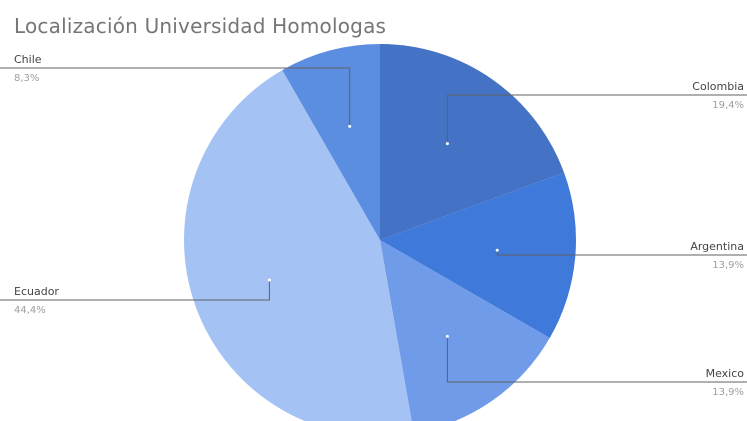  Describe the element at coordinates (175, 97) in the screenshot. I see `leader-line-chile` at that location.